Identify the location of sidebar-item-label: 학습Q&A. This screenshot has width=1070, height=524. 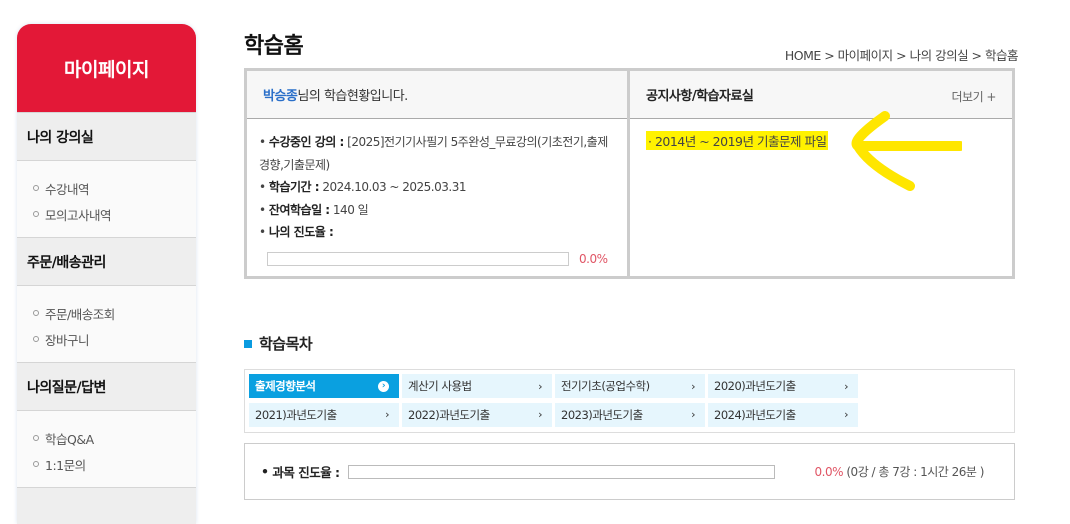
(69, 439).